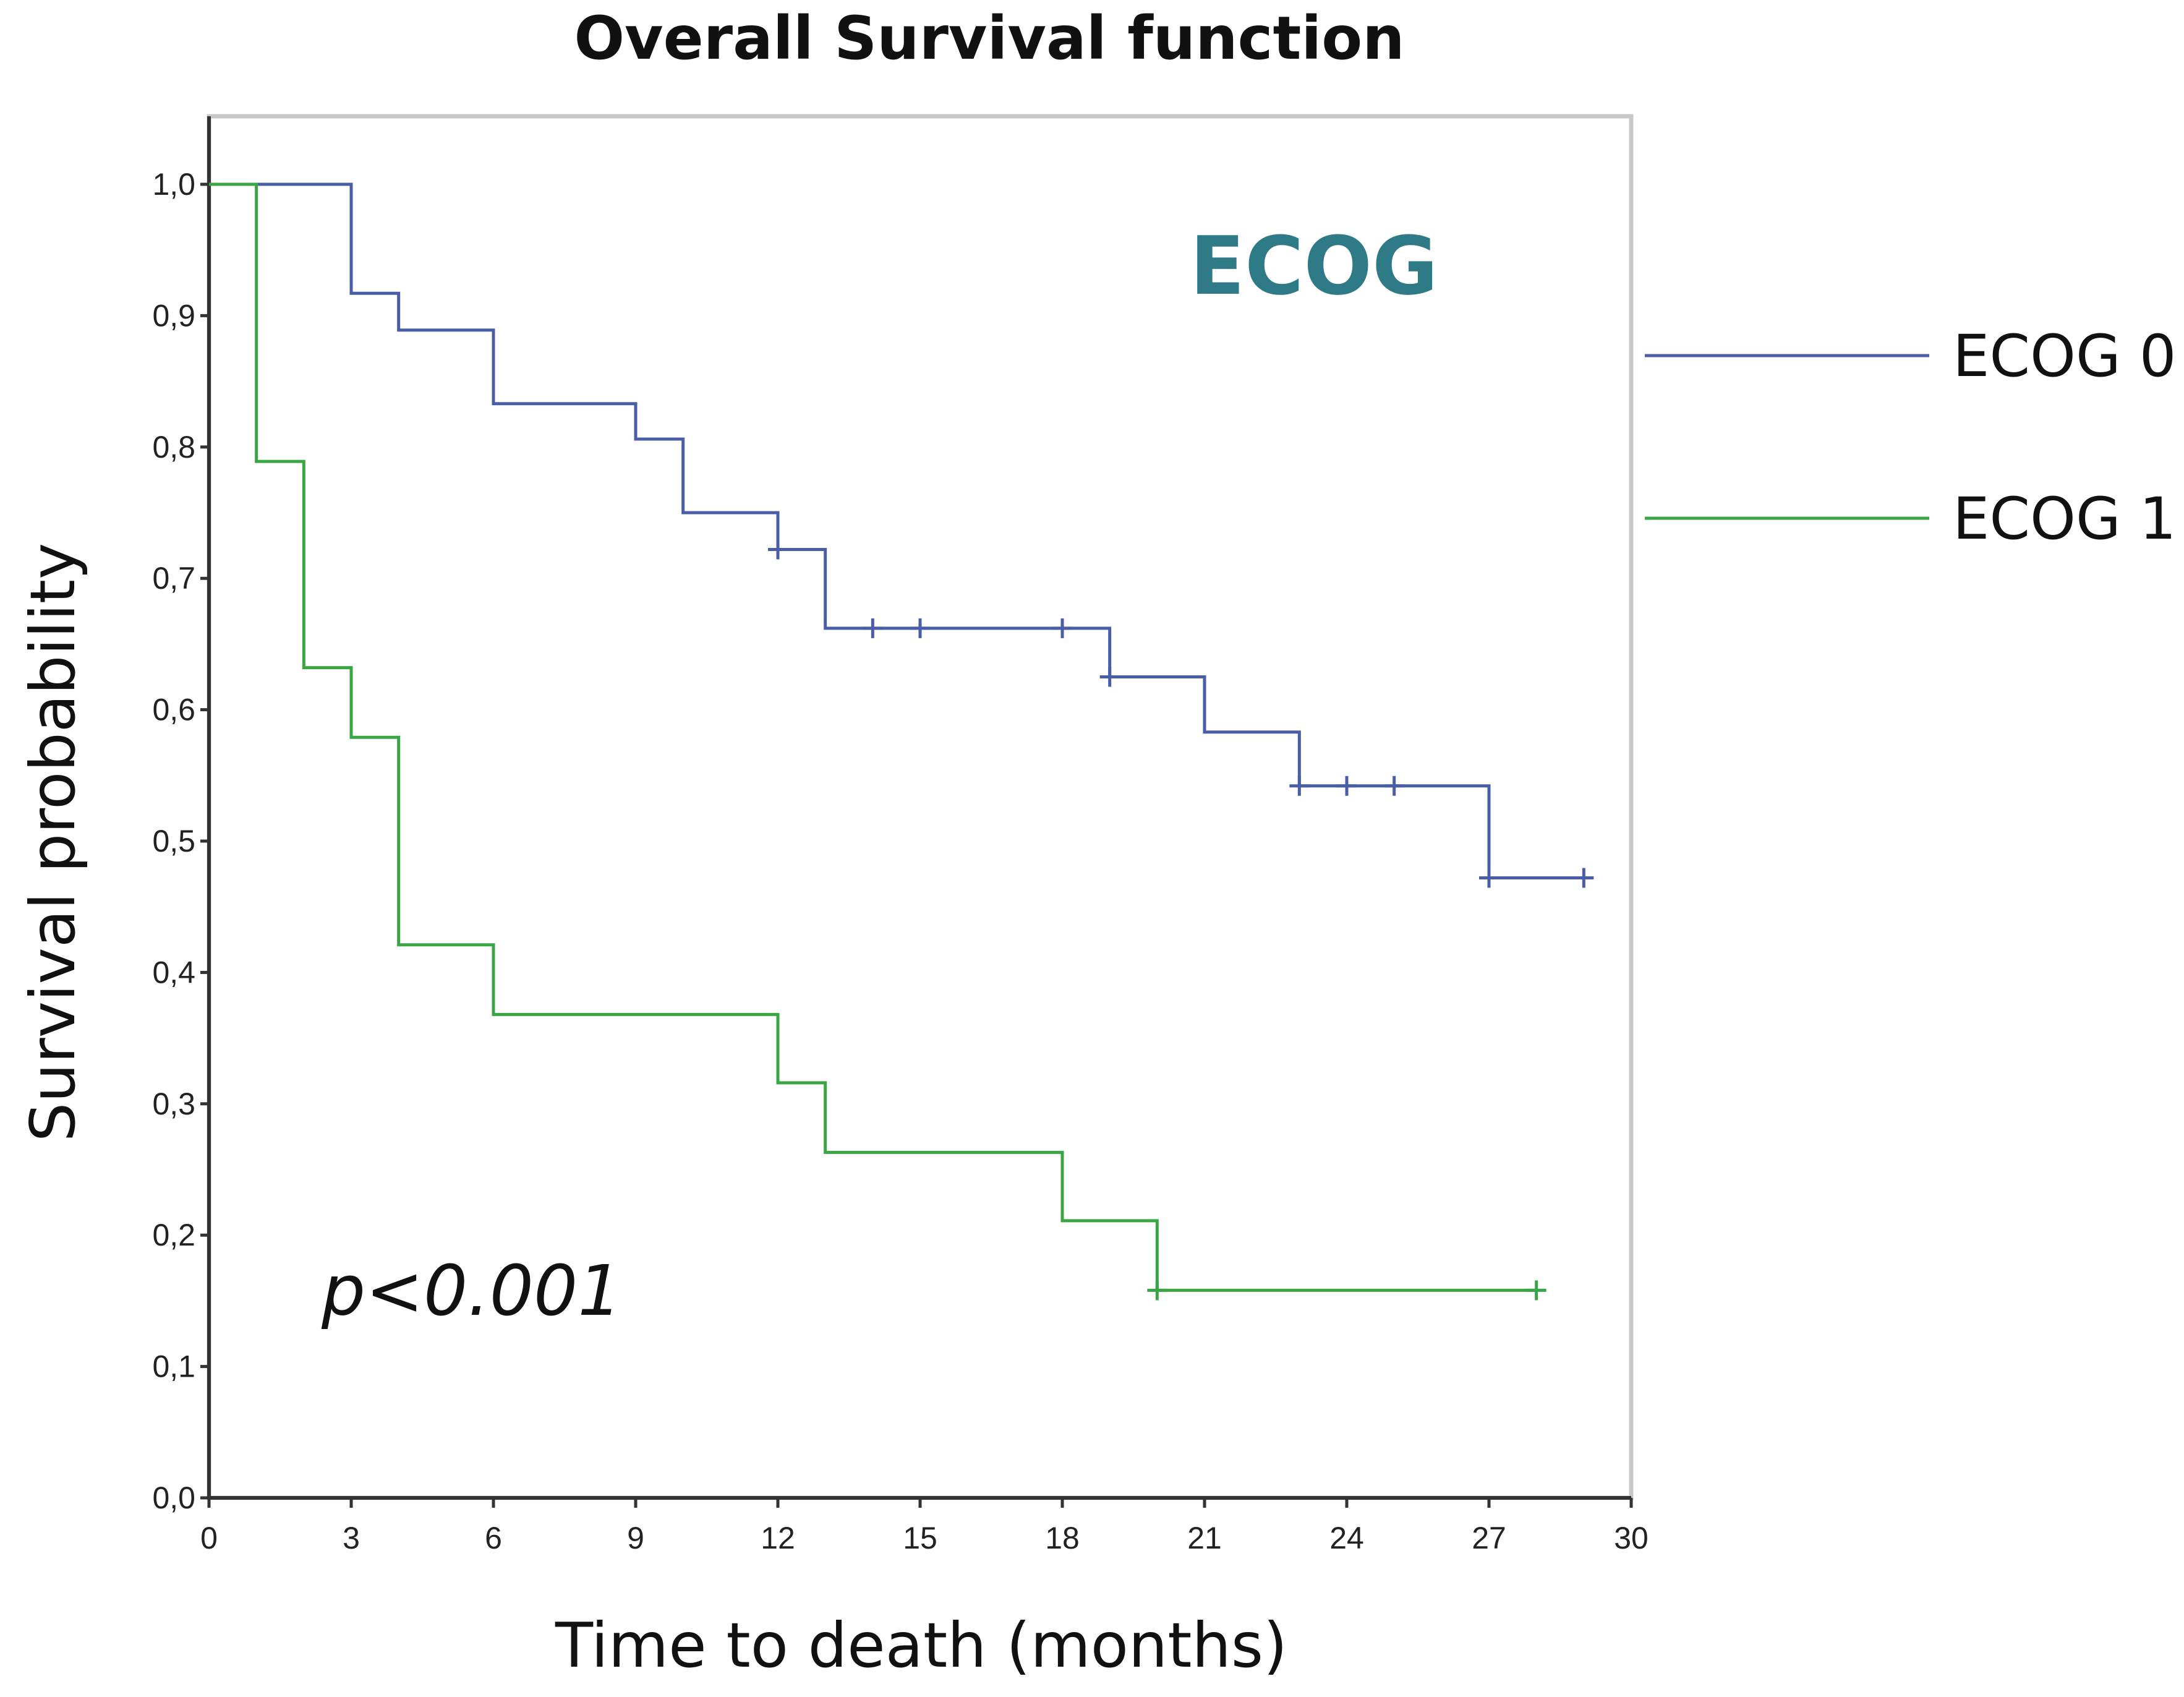 Image resolution: width=2184 pixels, height=1697 pixels. I want to click on y-tick-label: 0,6, so click(173, 710).